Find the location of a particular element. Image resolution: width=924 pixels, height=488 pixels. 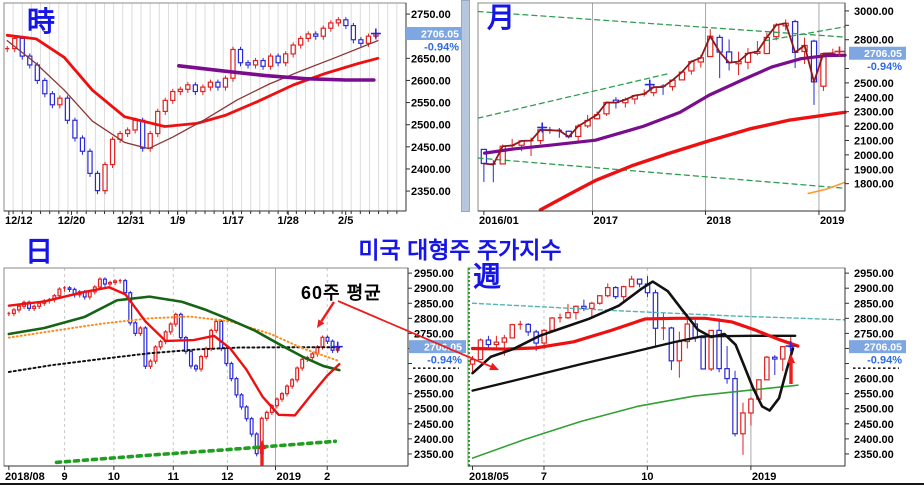

hour-x-tick-label: 1/9 is located at coordinates (177, 221).